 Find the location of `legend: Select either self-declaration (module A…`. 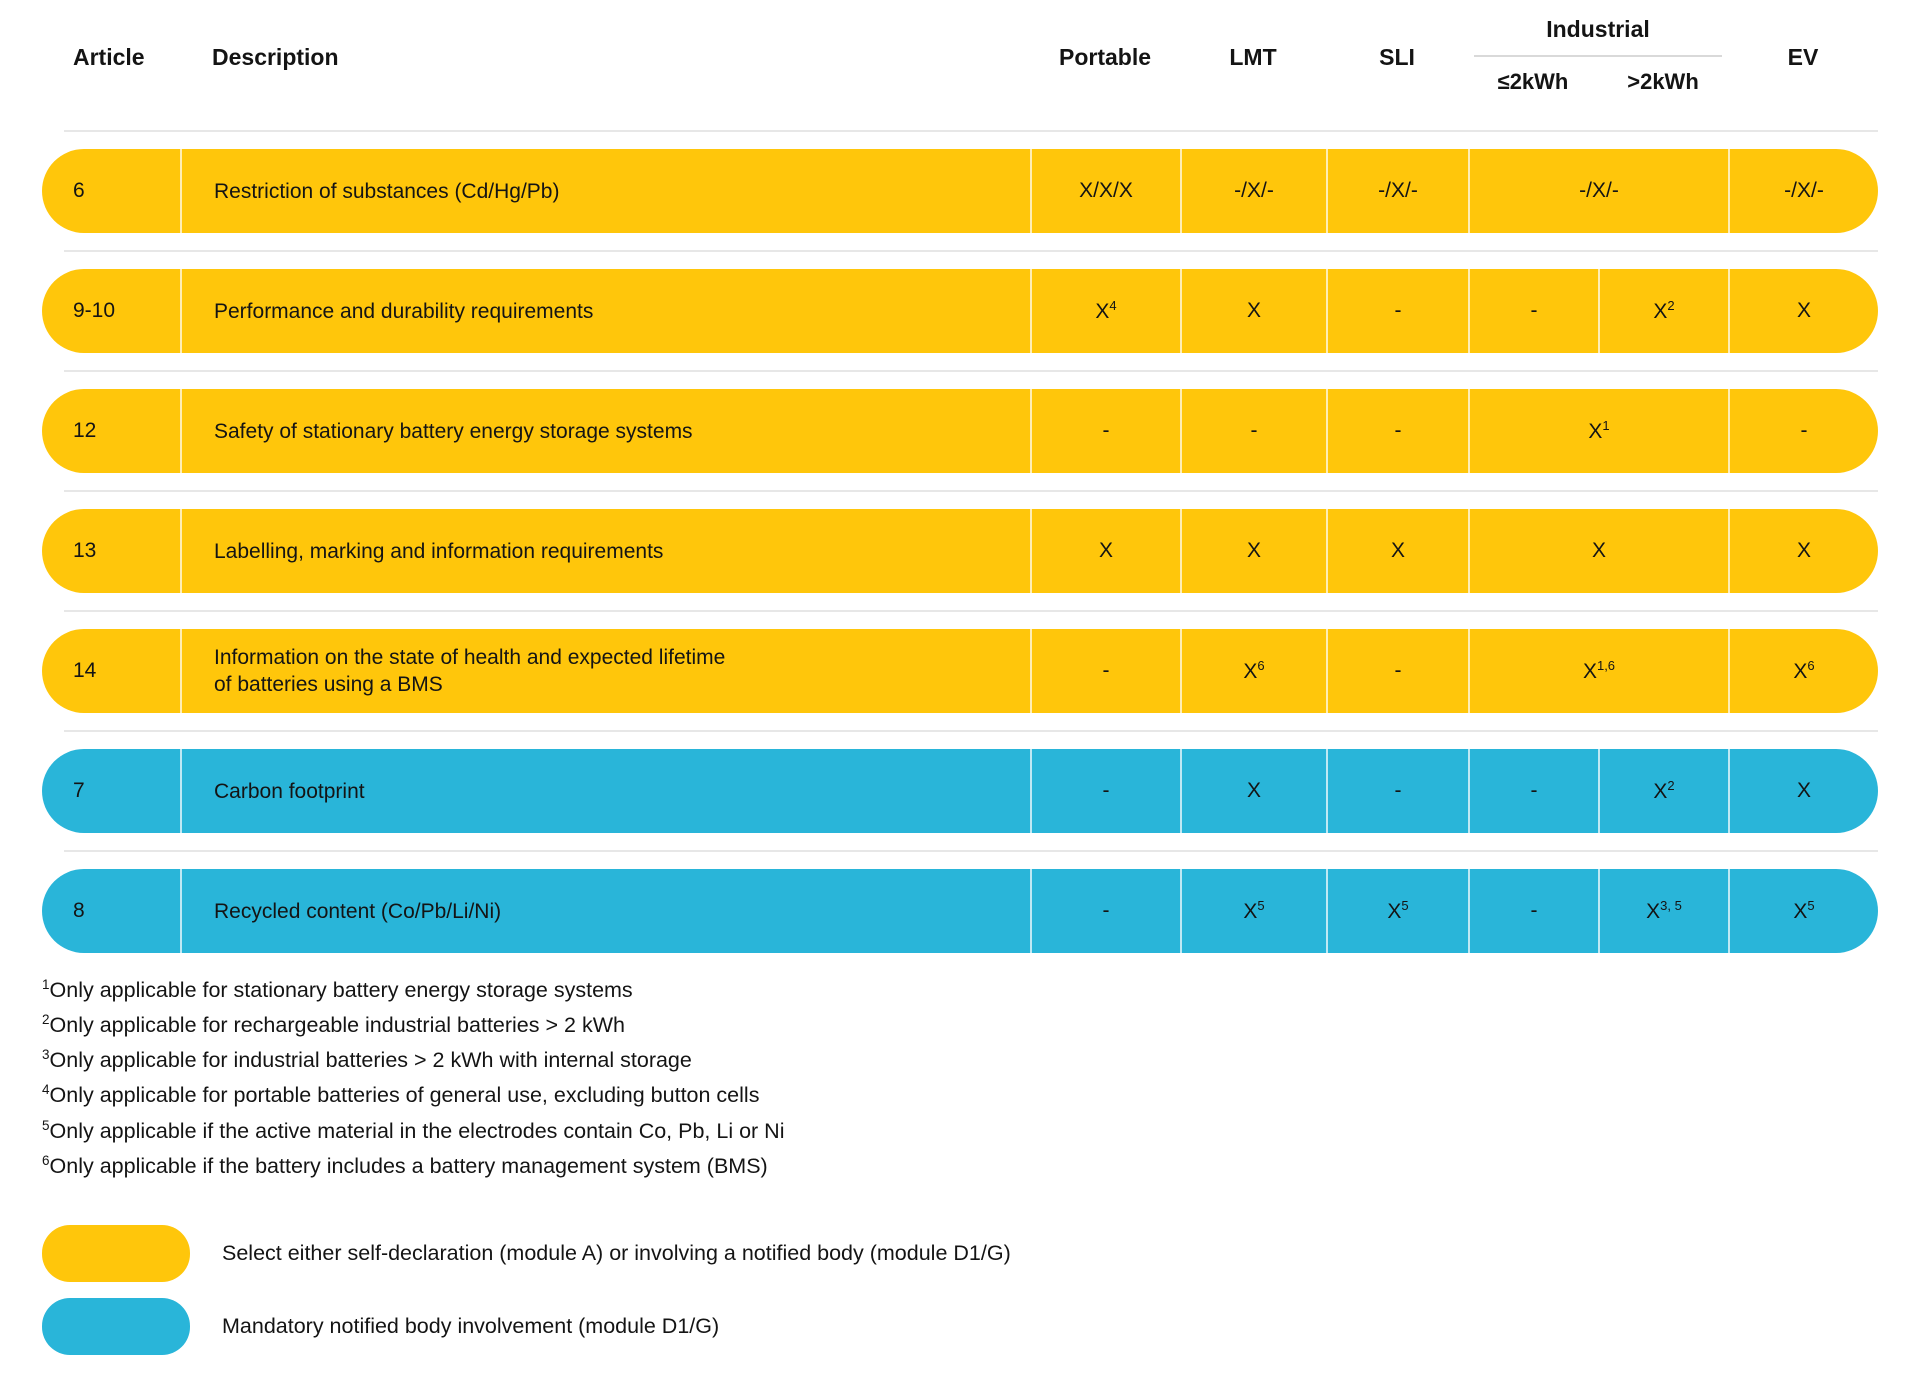

legend: Select either self-declaration (module A… is located at coordinates (960, 1289).